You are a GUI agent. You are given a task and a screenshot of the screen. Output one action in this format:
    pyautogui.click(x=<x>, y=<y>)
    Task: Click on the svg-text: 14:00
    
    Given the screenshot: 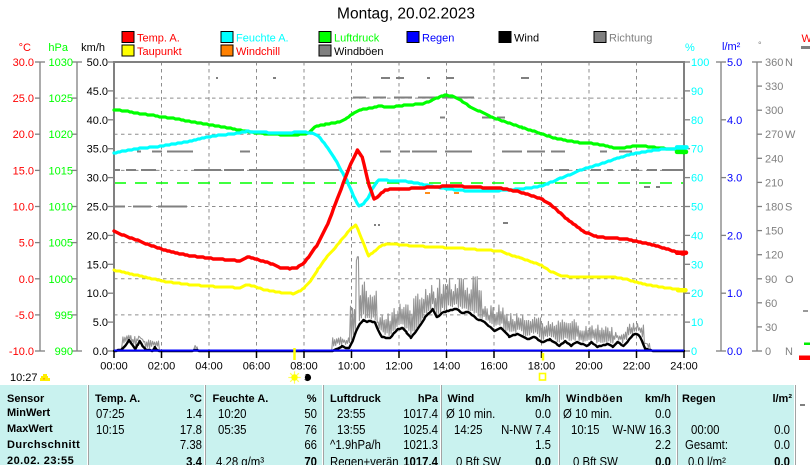 What is the action you would take?
    pyautogui.click(x=447, y=367)
    